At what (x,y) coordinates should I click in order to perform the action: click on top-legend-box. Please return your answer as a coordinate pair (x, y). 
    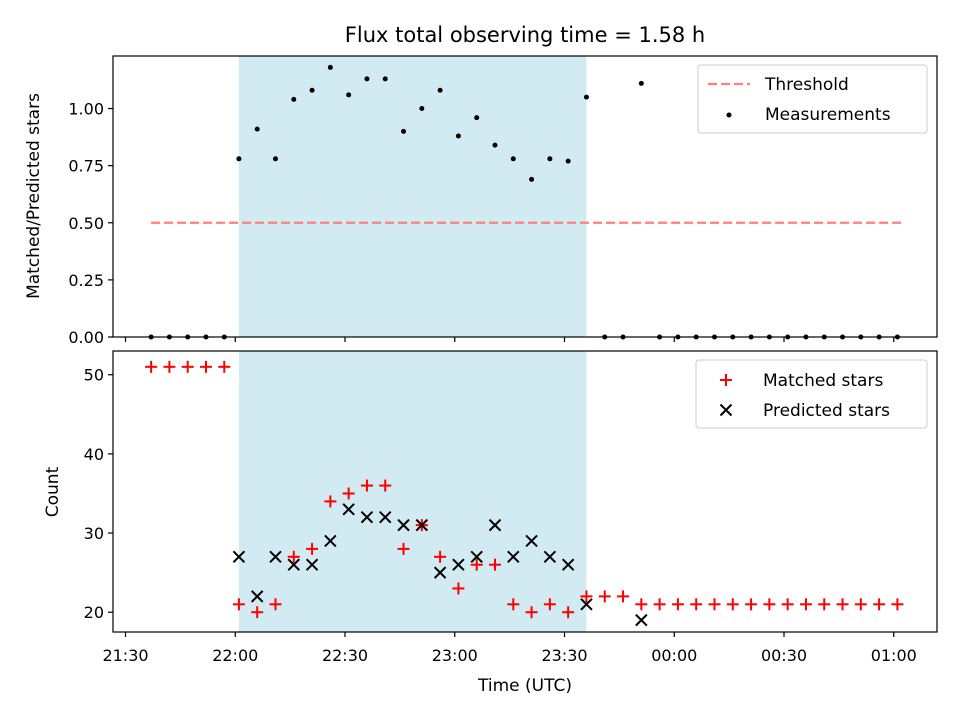
    Looking at the image, I should click on (812, 99).